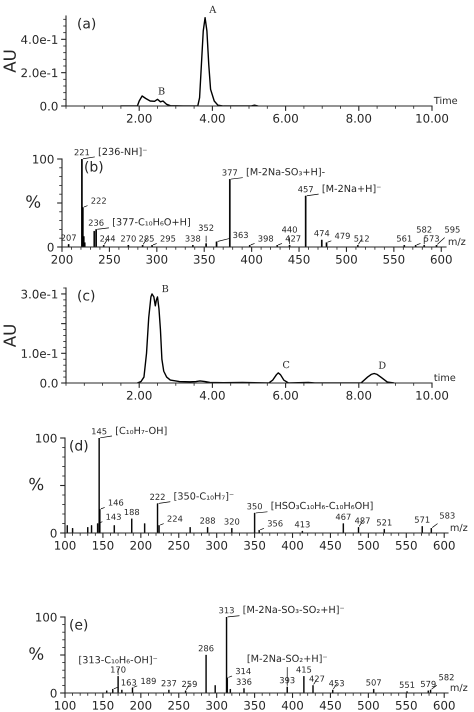  What do you see at coordinates (118, 669) in the screenshot?
I see `annotation: 170` at bounding box center [118, 669].